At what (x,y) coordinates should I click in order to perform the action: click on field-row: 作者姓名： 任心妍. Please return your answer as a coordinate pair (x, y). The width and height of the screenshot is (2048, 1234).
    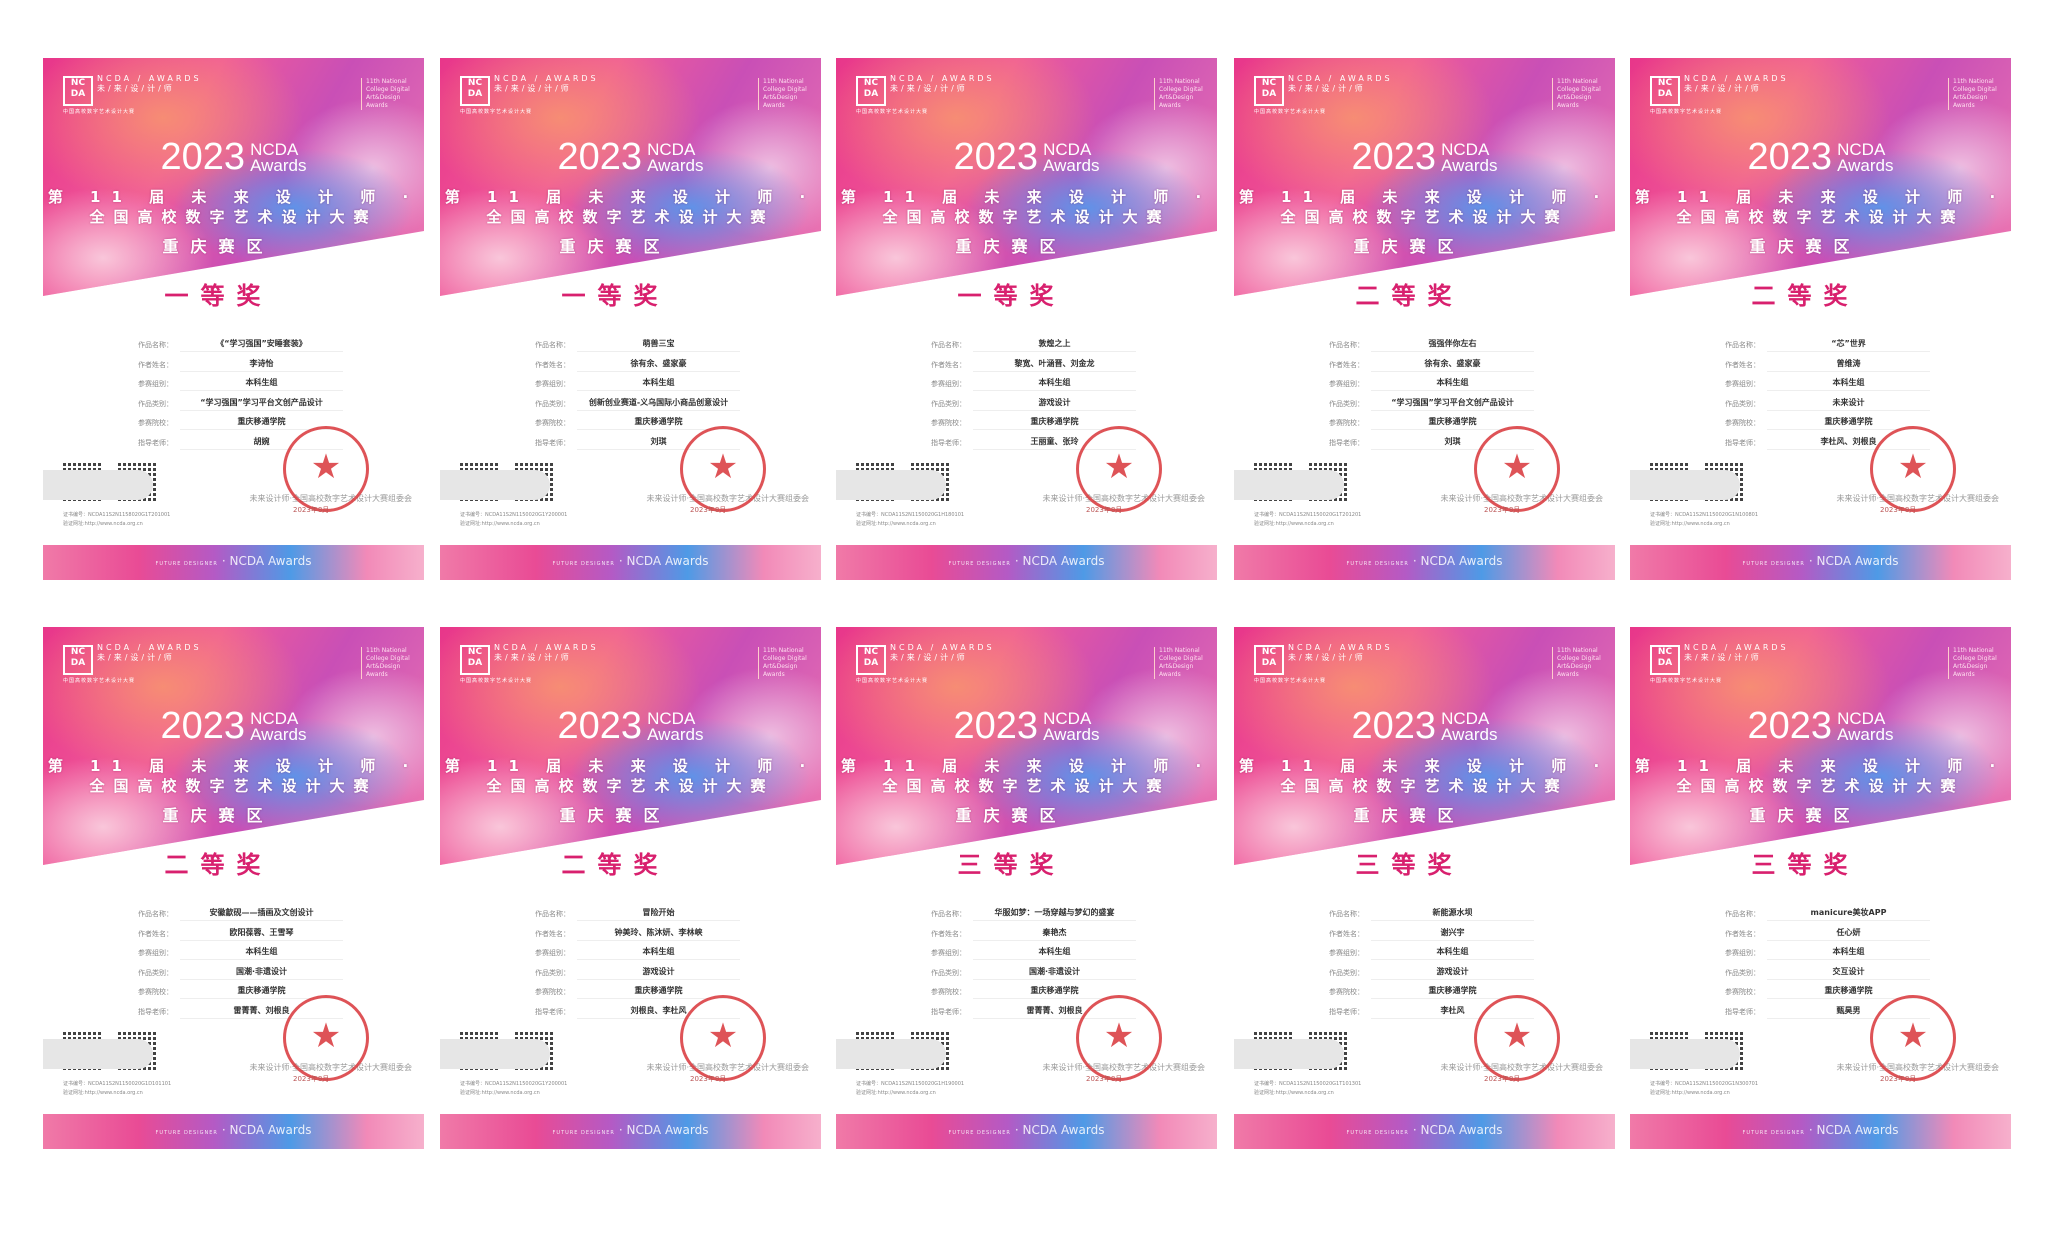
    Looking at the image, I should click on (1827, 935).